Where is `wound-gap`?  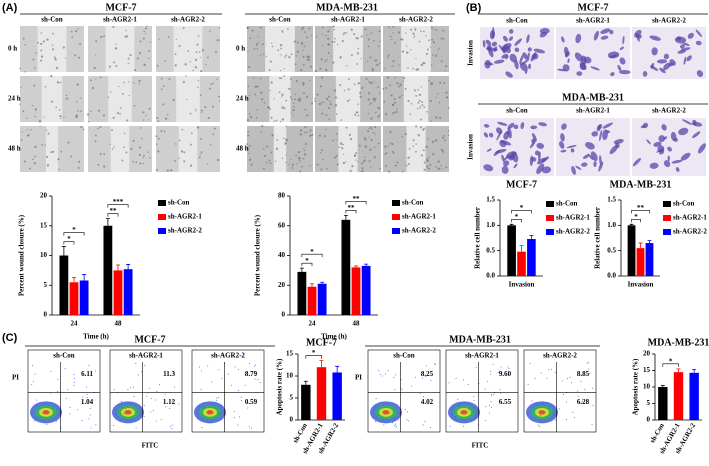
wound-gap is located at coordinates (348, 99).